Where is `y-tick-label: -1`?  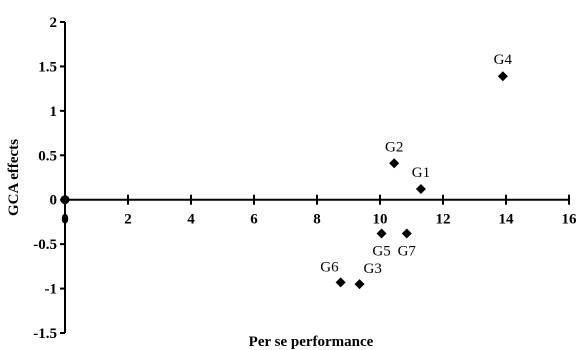 y-tick-label: -1 is located at coordinates (51, 290).